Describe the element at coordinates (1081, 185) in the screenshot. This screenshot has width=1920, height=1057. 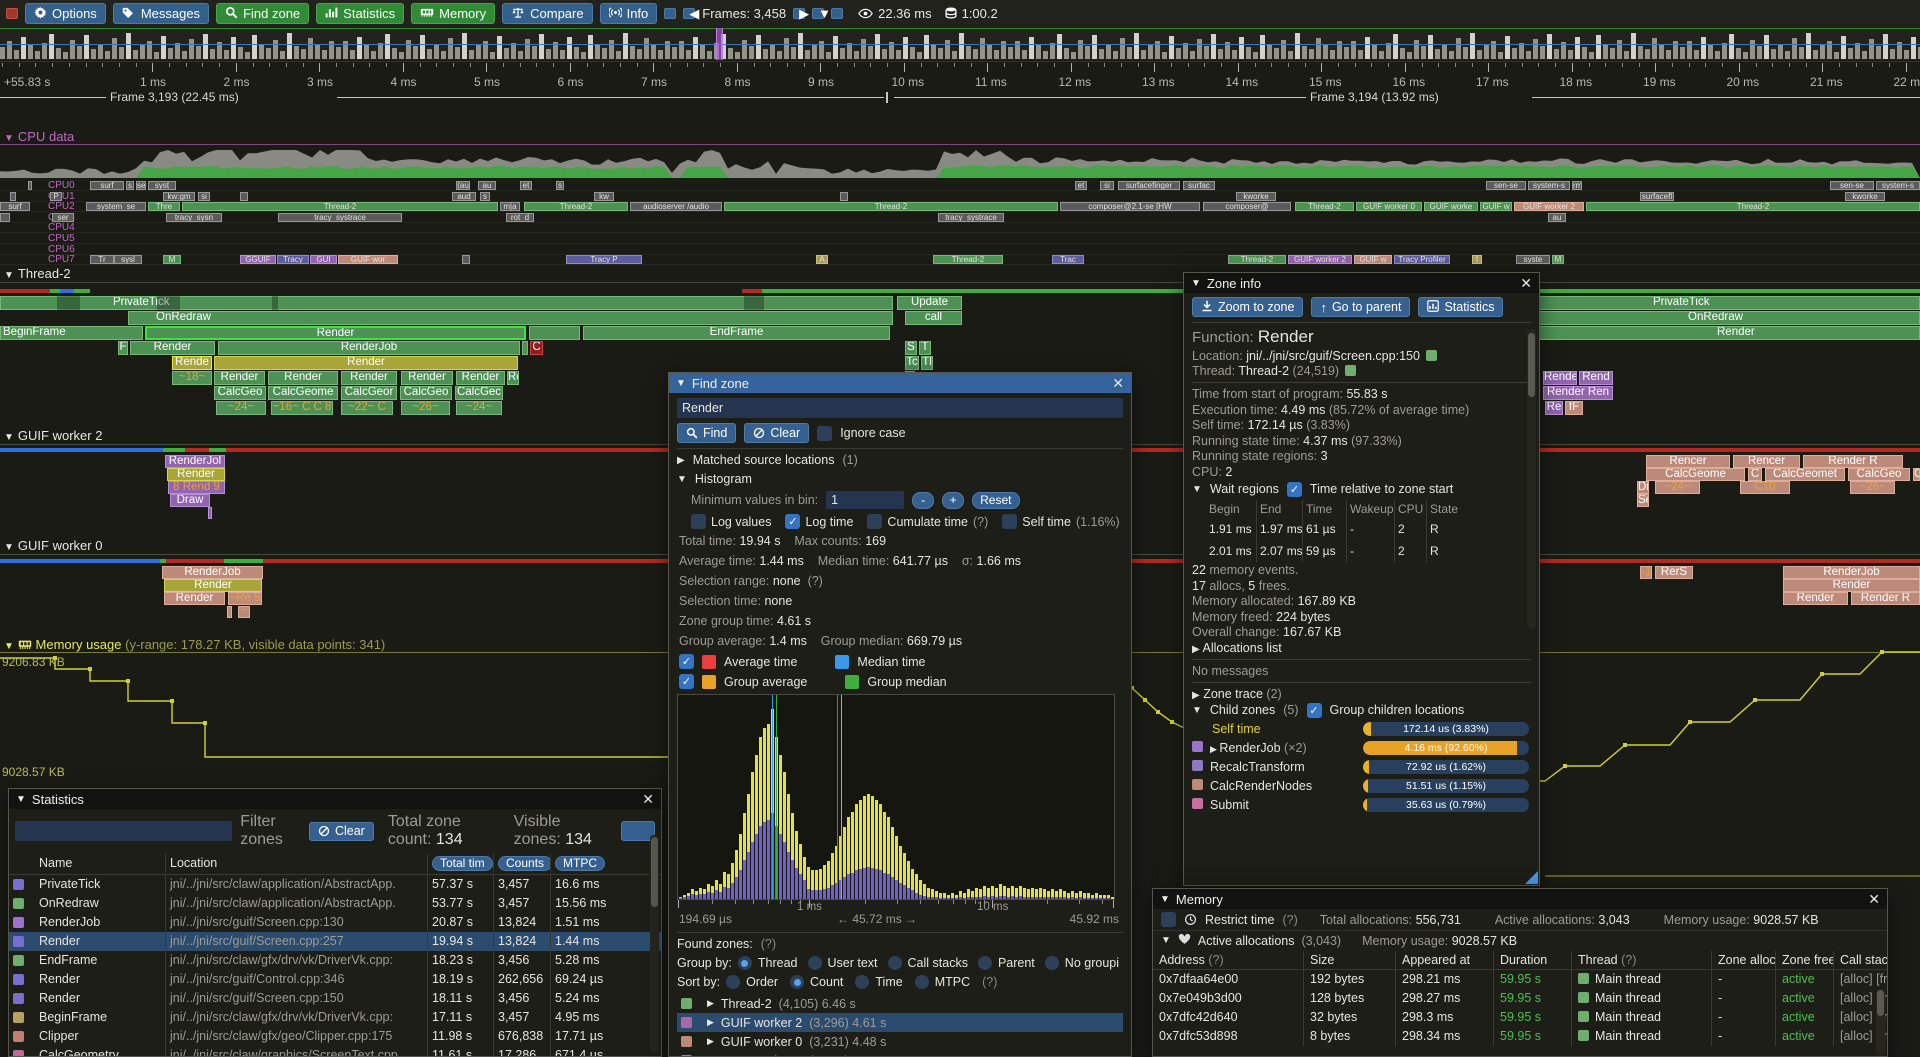
I see `cpu-zone: et` at that location.